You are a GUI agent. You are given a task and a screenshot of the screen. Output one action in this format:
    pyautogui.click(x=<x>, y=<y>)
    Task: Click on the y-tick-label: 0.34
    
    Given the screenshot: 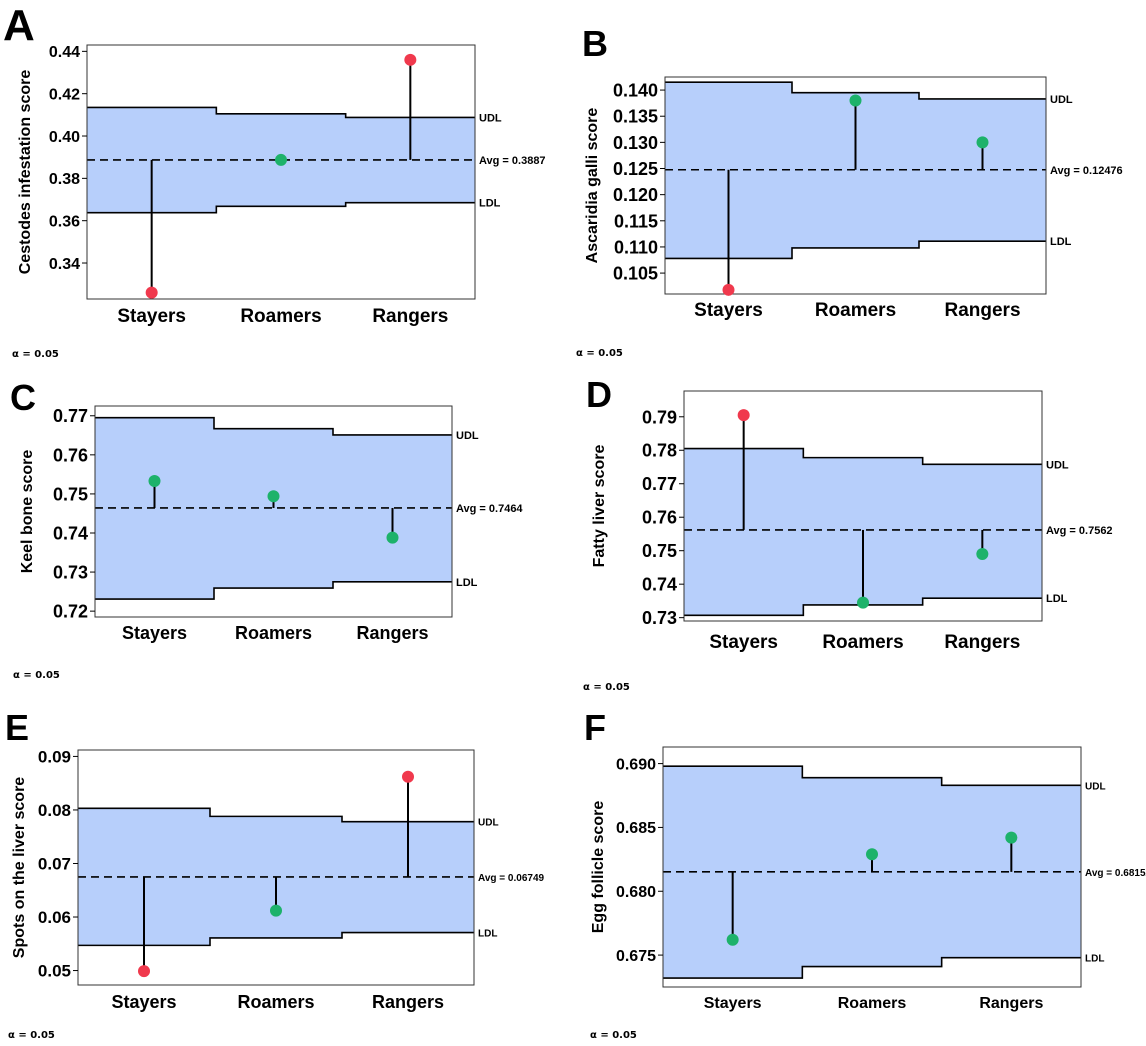 What is the action you would take?
    pyautogui.click(x=64, y=264)
    